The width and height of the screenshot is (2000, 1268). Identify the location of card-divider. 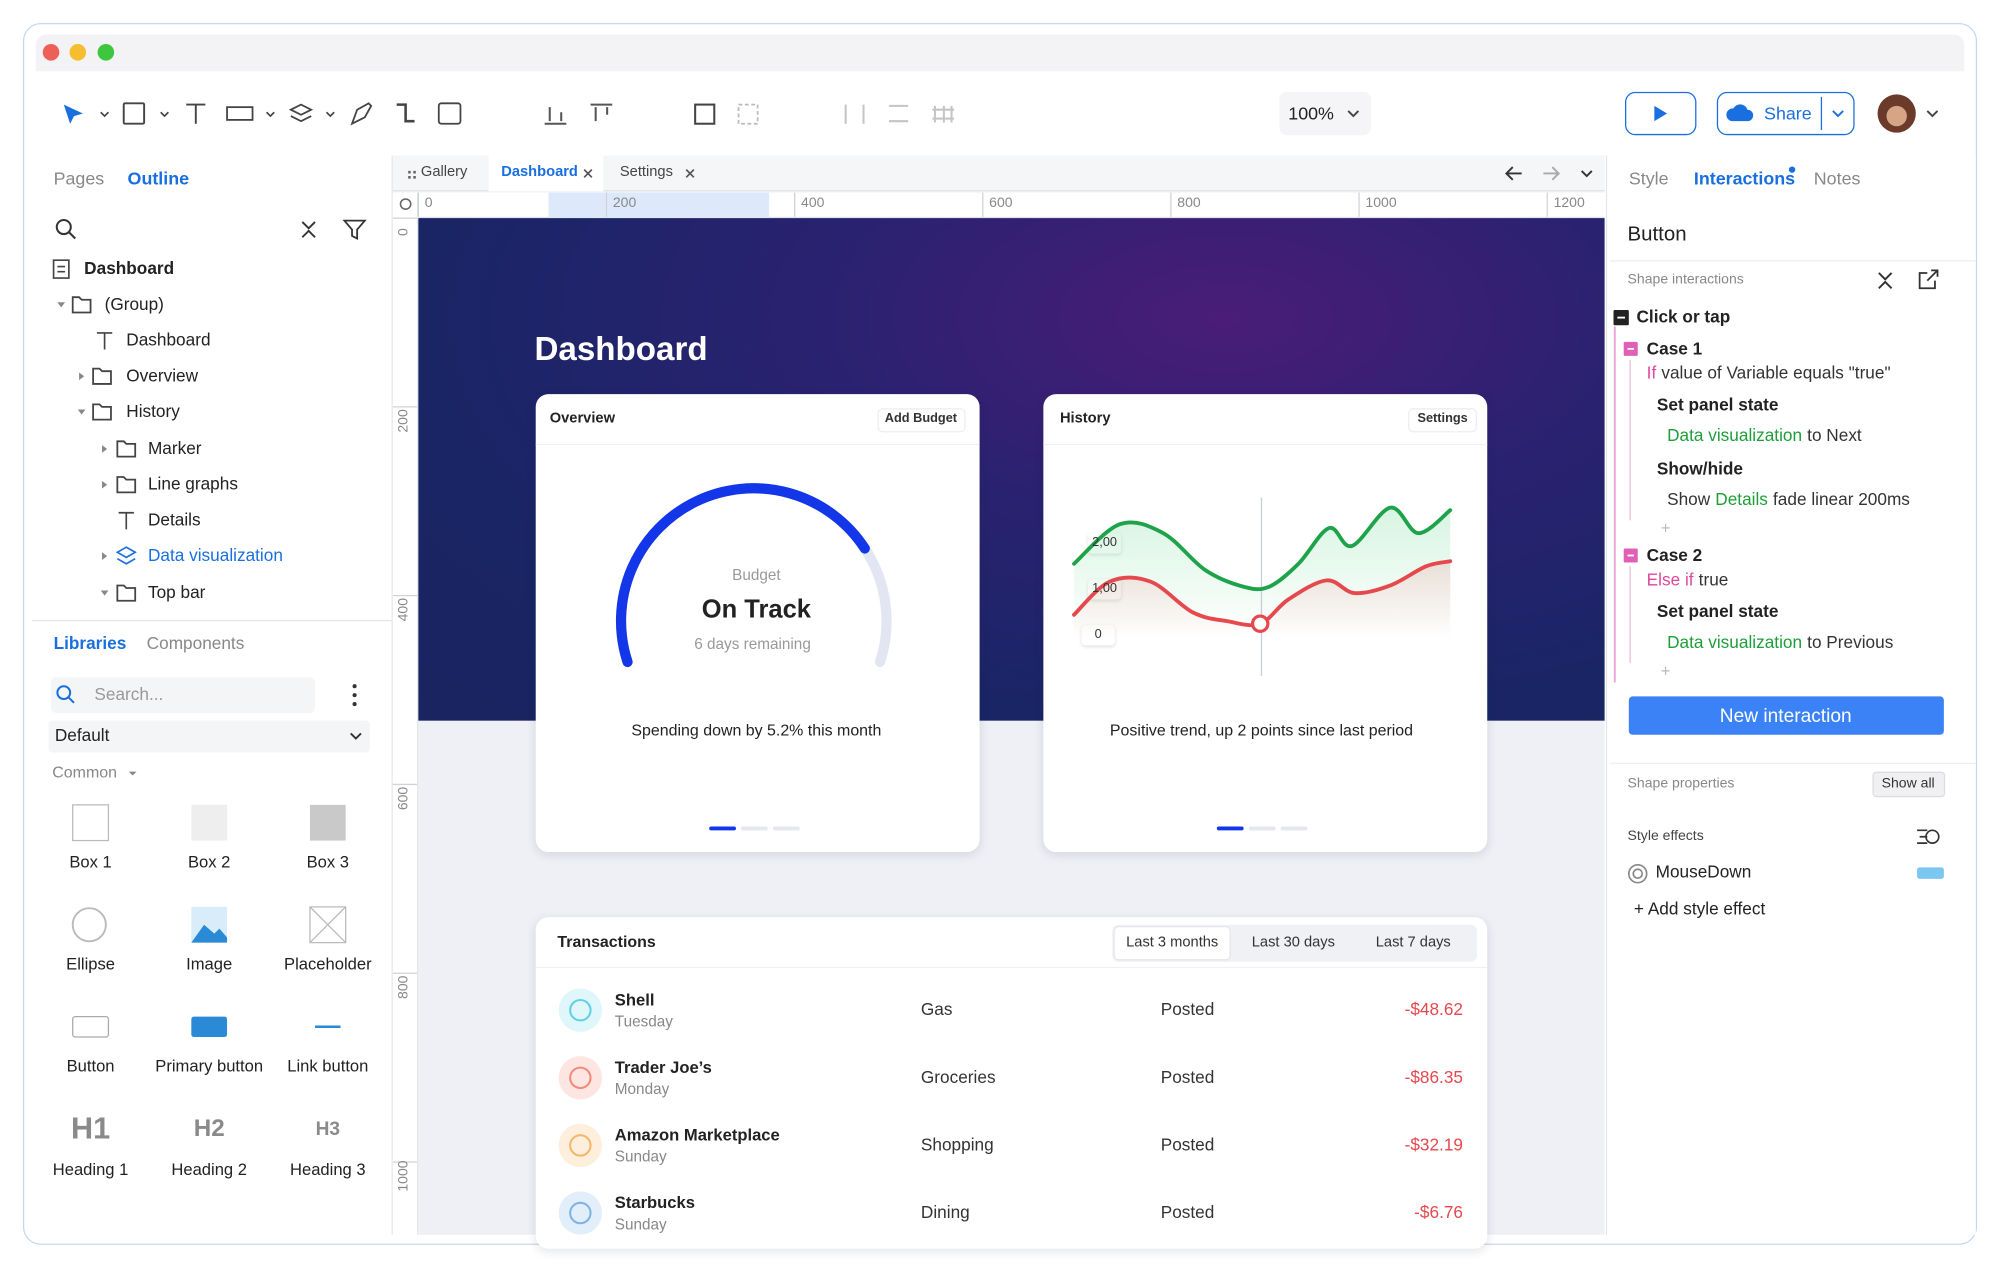
(1011, 967).